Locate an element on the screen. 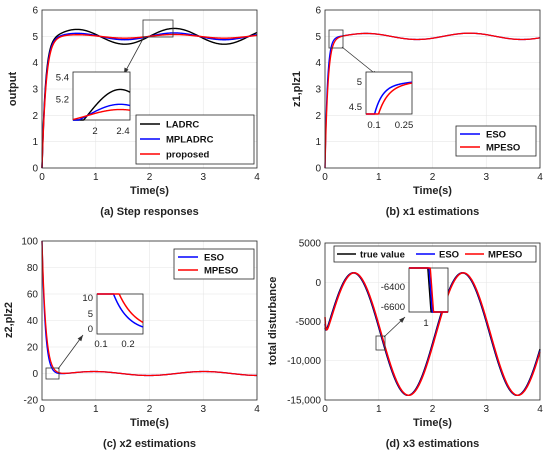 The width and height of the screenshot is (550, 458). caption-a: (a) Step responses is located at coordinates (149, 212).